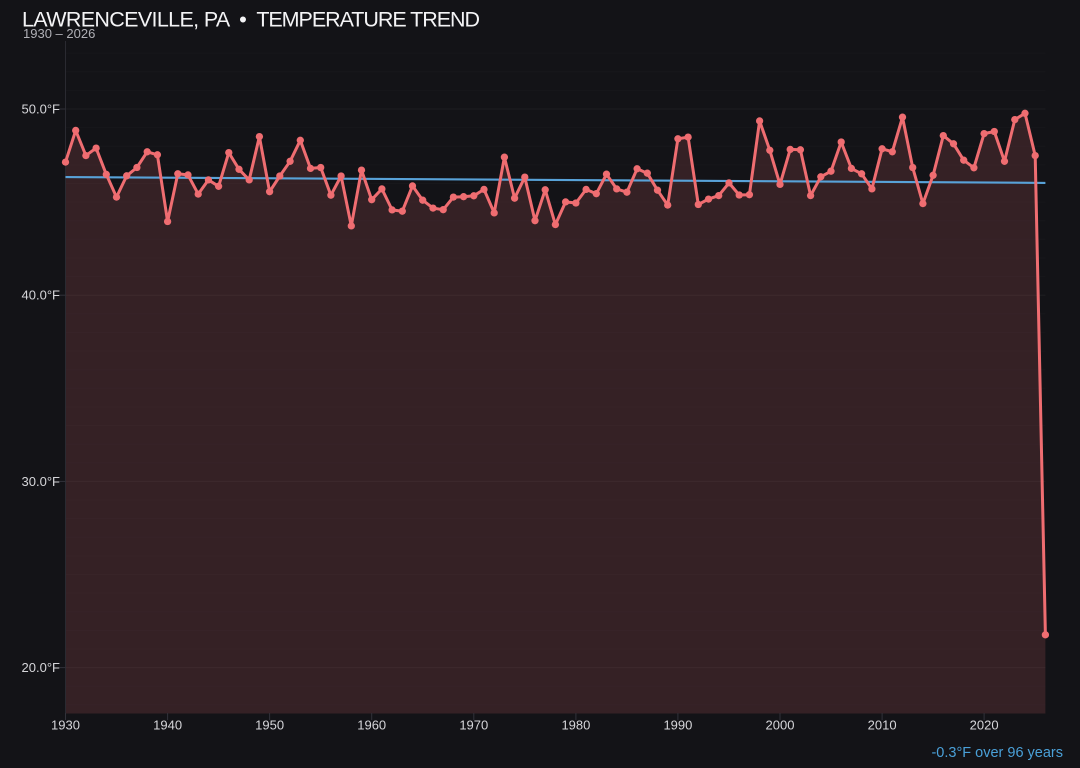  What do you see at coordinates (41, 109) in the screenshot?
I see `svg-text: 50.0°F` at bounding box center [41, 109].